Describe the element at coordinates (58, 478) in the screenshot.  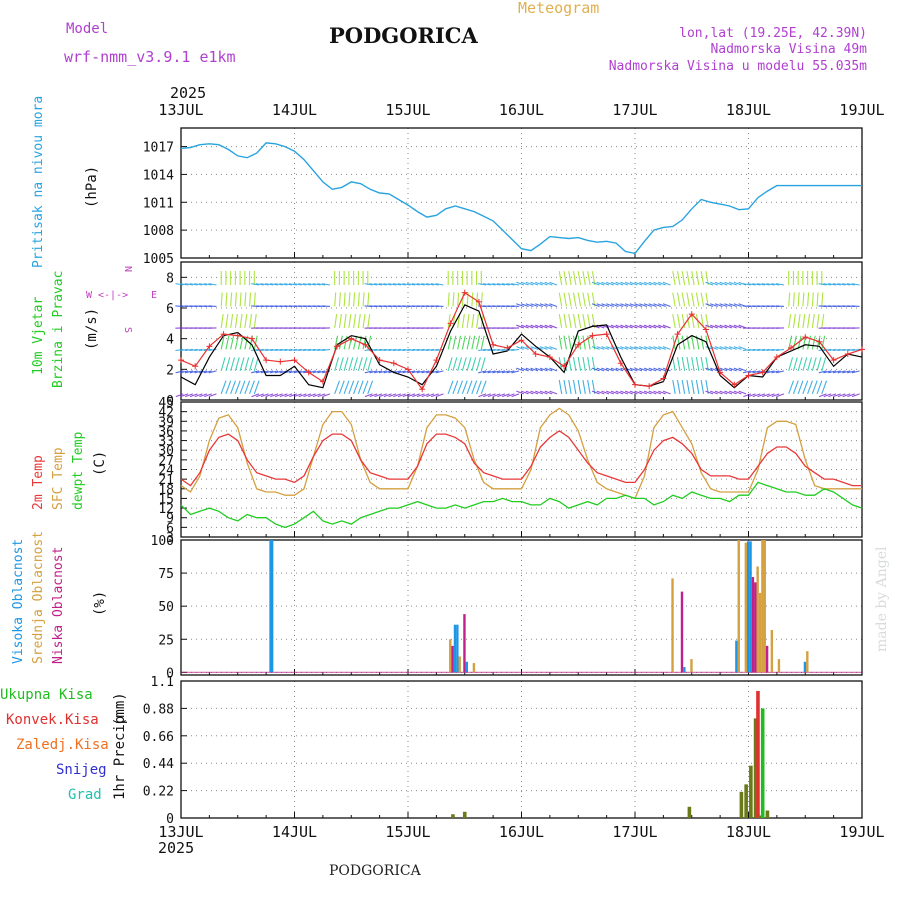
I see `temp-ylabel-2: SFC Temp` at that location.